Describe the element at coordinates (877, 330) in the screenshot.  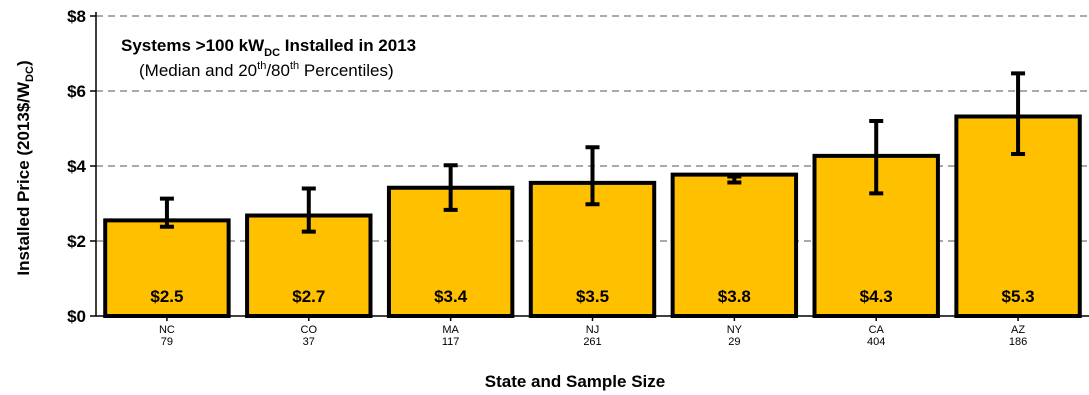
I see `x-tick-label-state: CA` at that location.